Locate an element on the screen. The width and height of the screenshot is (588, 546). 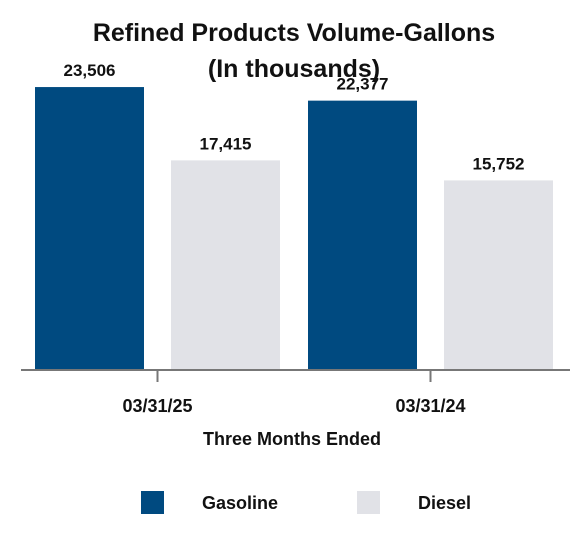
legend-label-diesel: Diesel is located at coordinates (444, 503).